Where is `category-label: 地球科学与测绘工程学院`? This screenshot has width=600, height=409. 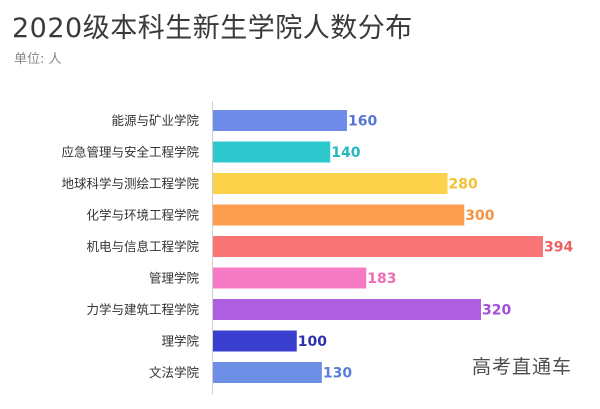 category-label: 地球科学与测绘工程学院 is located at coordinates (130, 183).